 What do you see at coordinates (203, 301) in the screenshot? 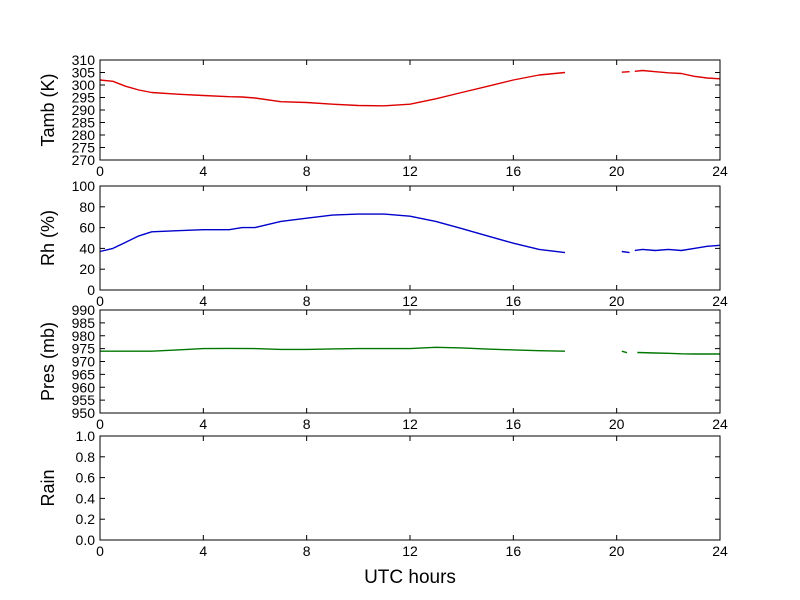
I see `panel-2-x-tick-label: 4` at bounding box center [203, 301].